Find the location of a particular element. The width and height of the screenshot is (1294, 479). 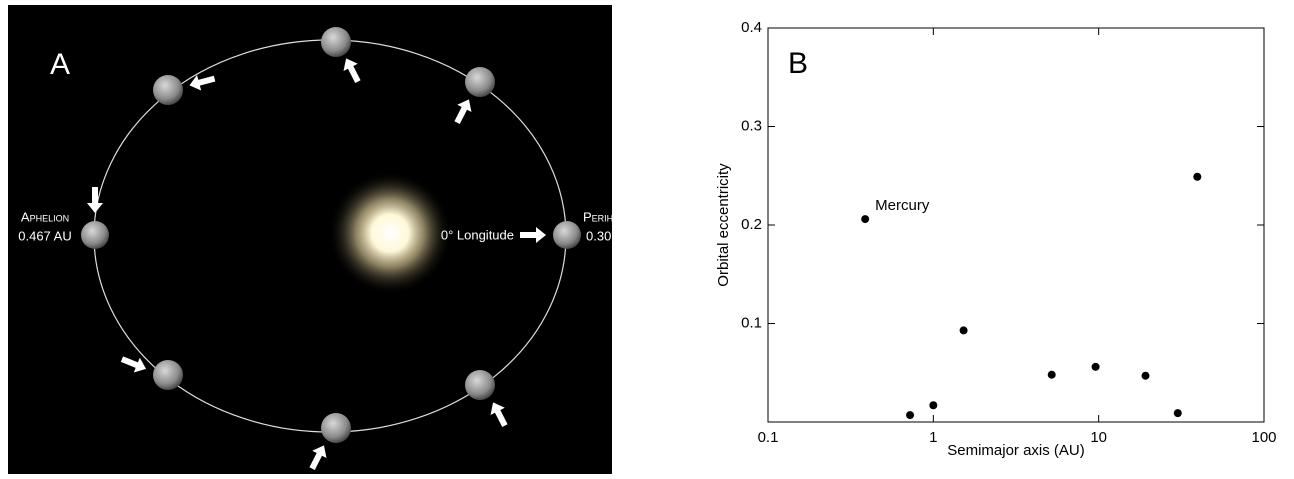

y-tick-label: 0.1 is located at coordinates (751, 322).